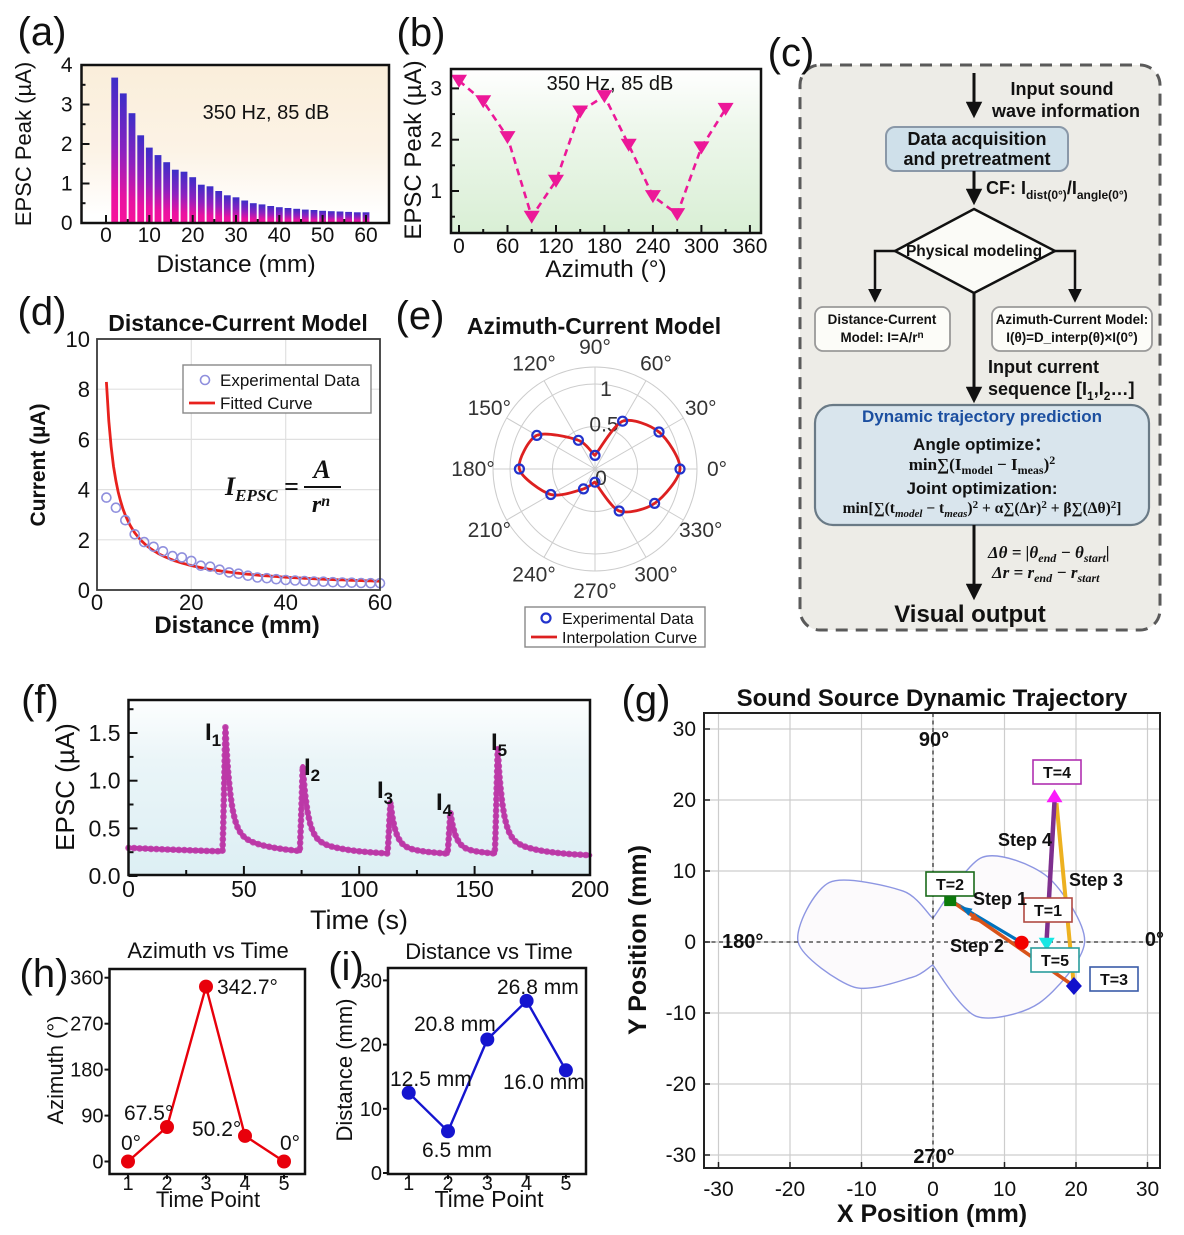 The image size is (1184, 1235). Describe the element at coordinates (976, 159) in the screenshot. I see `svg-text: and pretreatment` at that location.